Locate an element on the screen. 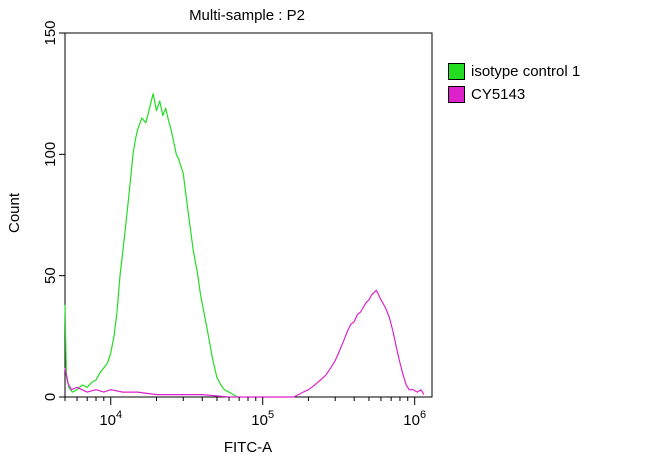 The width and height of the screenshot is (650, 458). x-tick-label: 10⁶ is located at coordinates (414, 419).